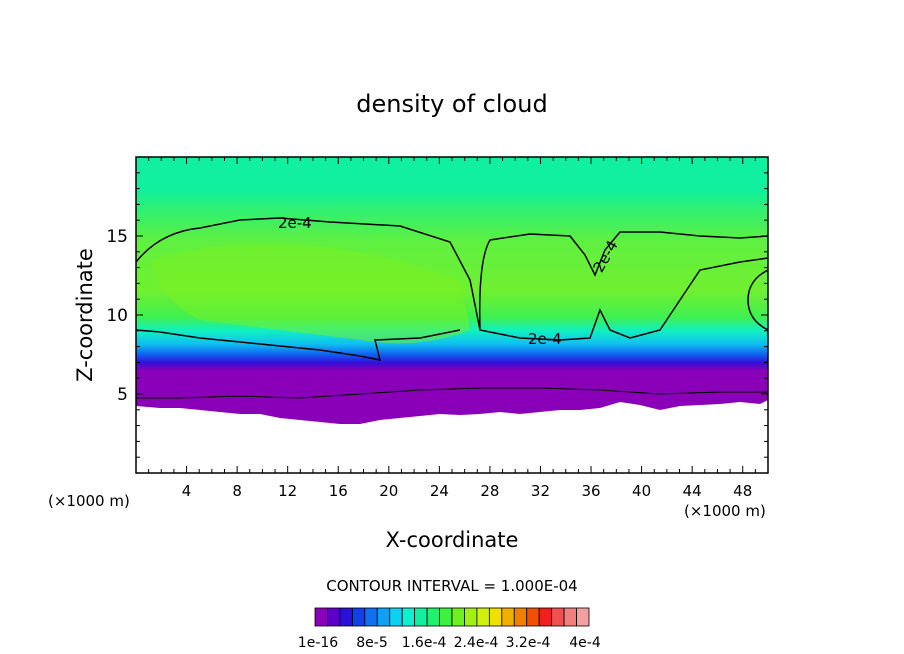 The image size is (904, 654). Describe the element at coordinates (452, 540) in the screenshot. I see `x-axis-label: X-coordinate` at that location.